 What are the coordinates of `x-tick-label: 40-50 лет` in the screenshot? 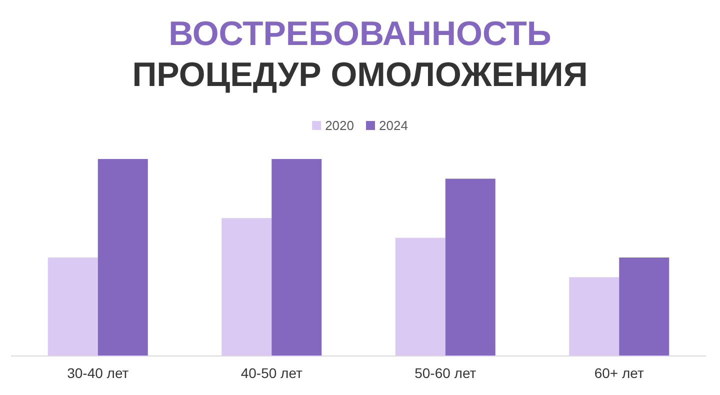 It's located at (272, 372).